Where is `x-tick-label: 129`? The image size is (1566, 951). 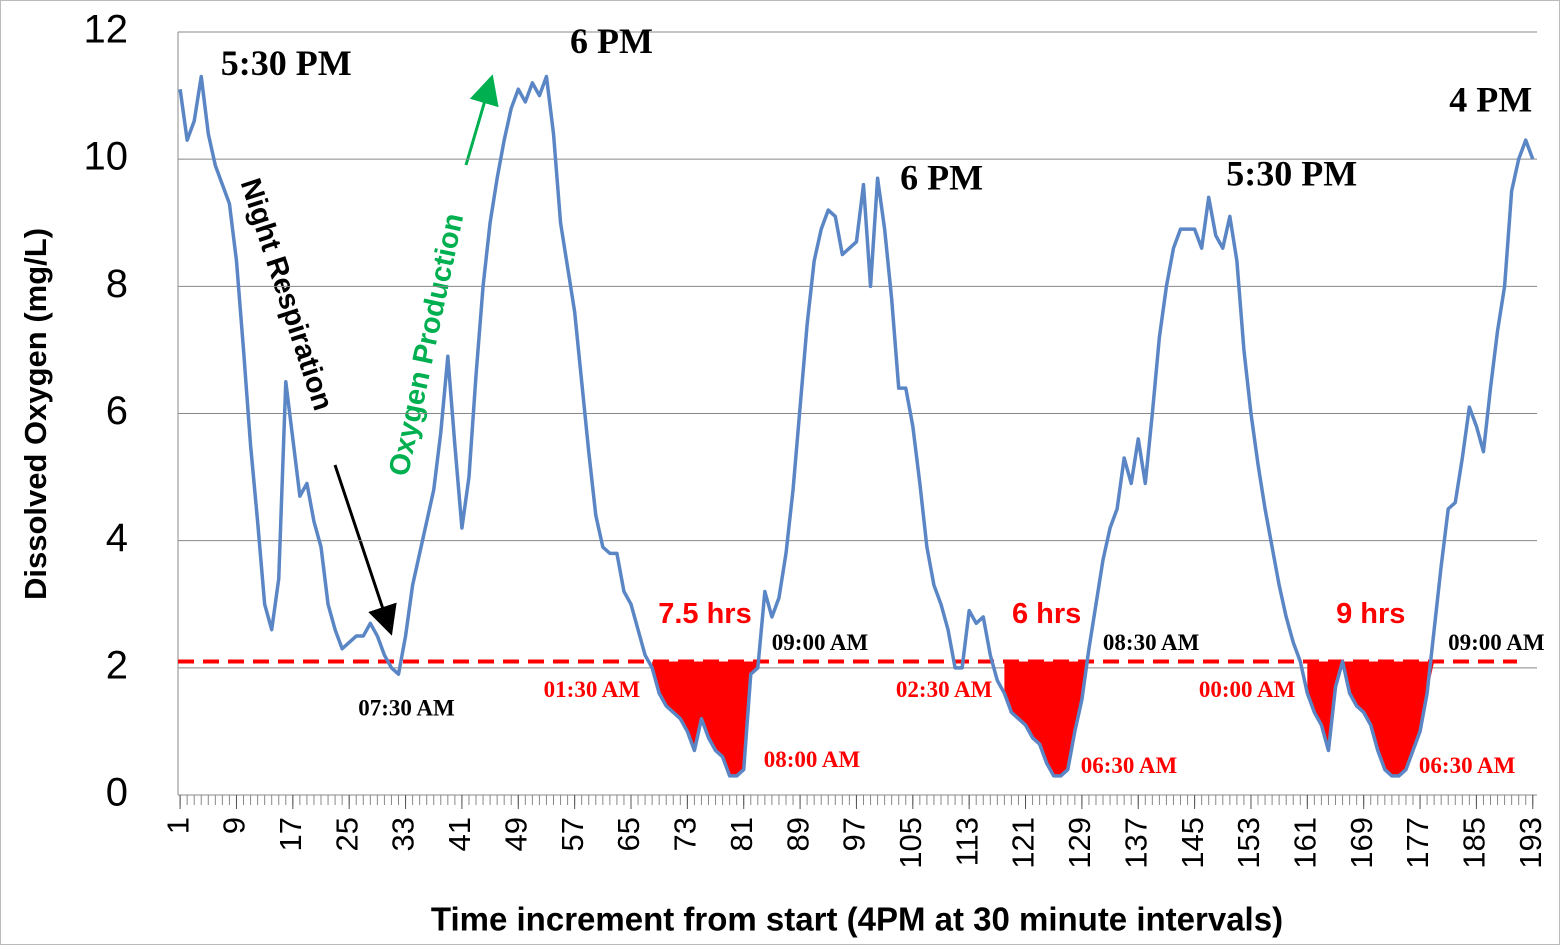
x-tick-label: 129 is located at coordinates (1079, 843).